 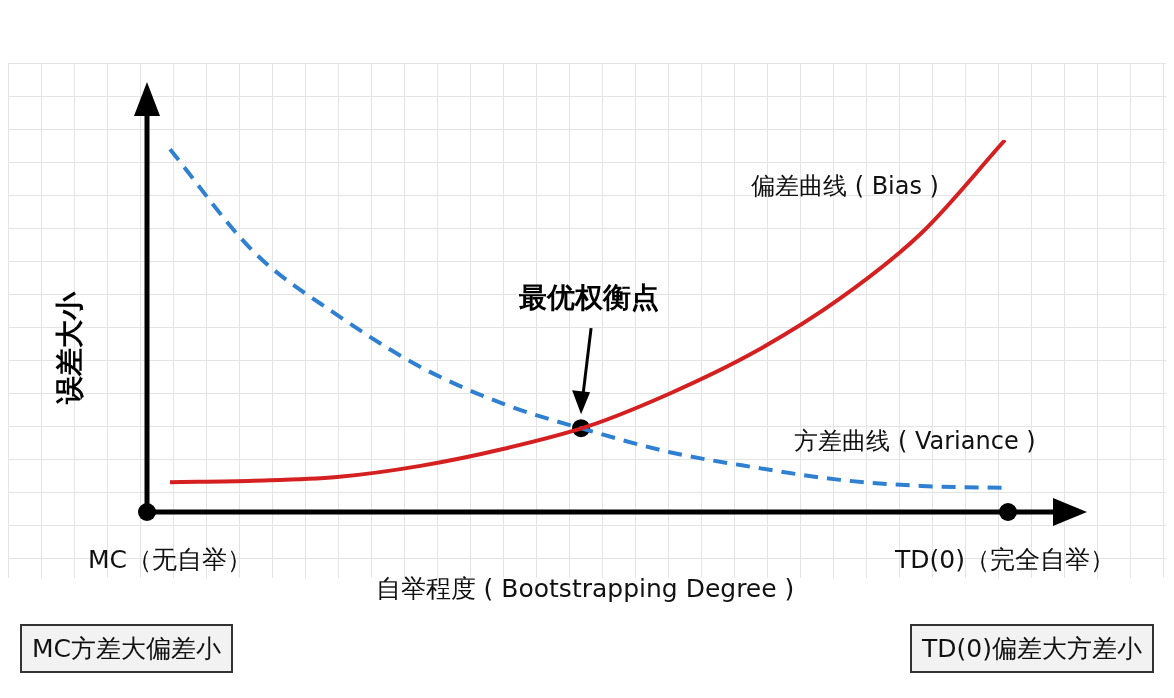 What do you see at coordinates (69, 348) in the screenshot?
I see `y-axis-title: 误差大小` at bounding box center [69, 348].